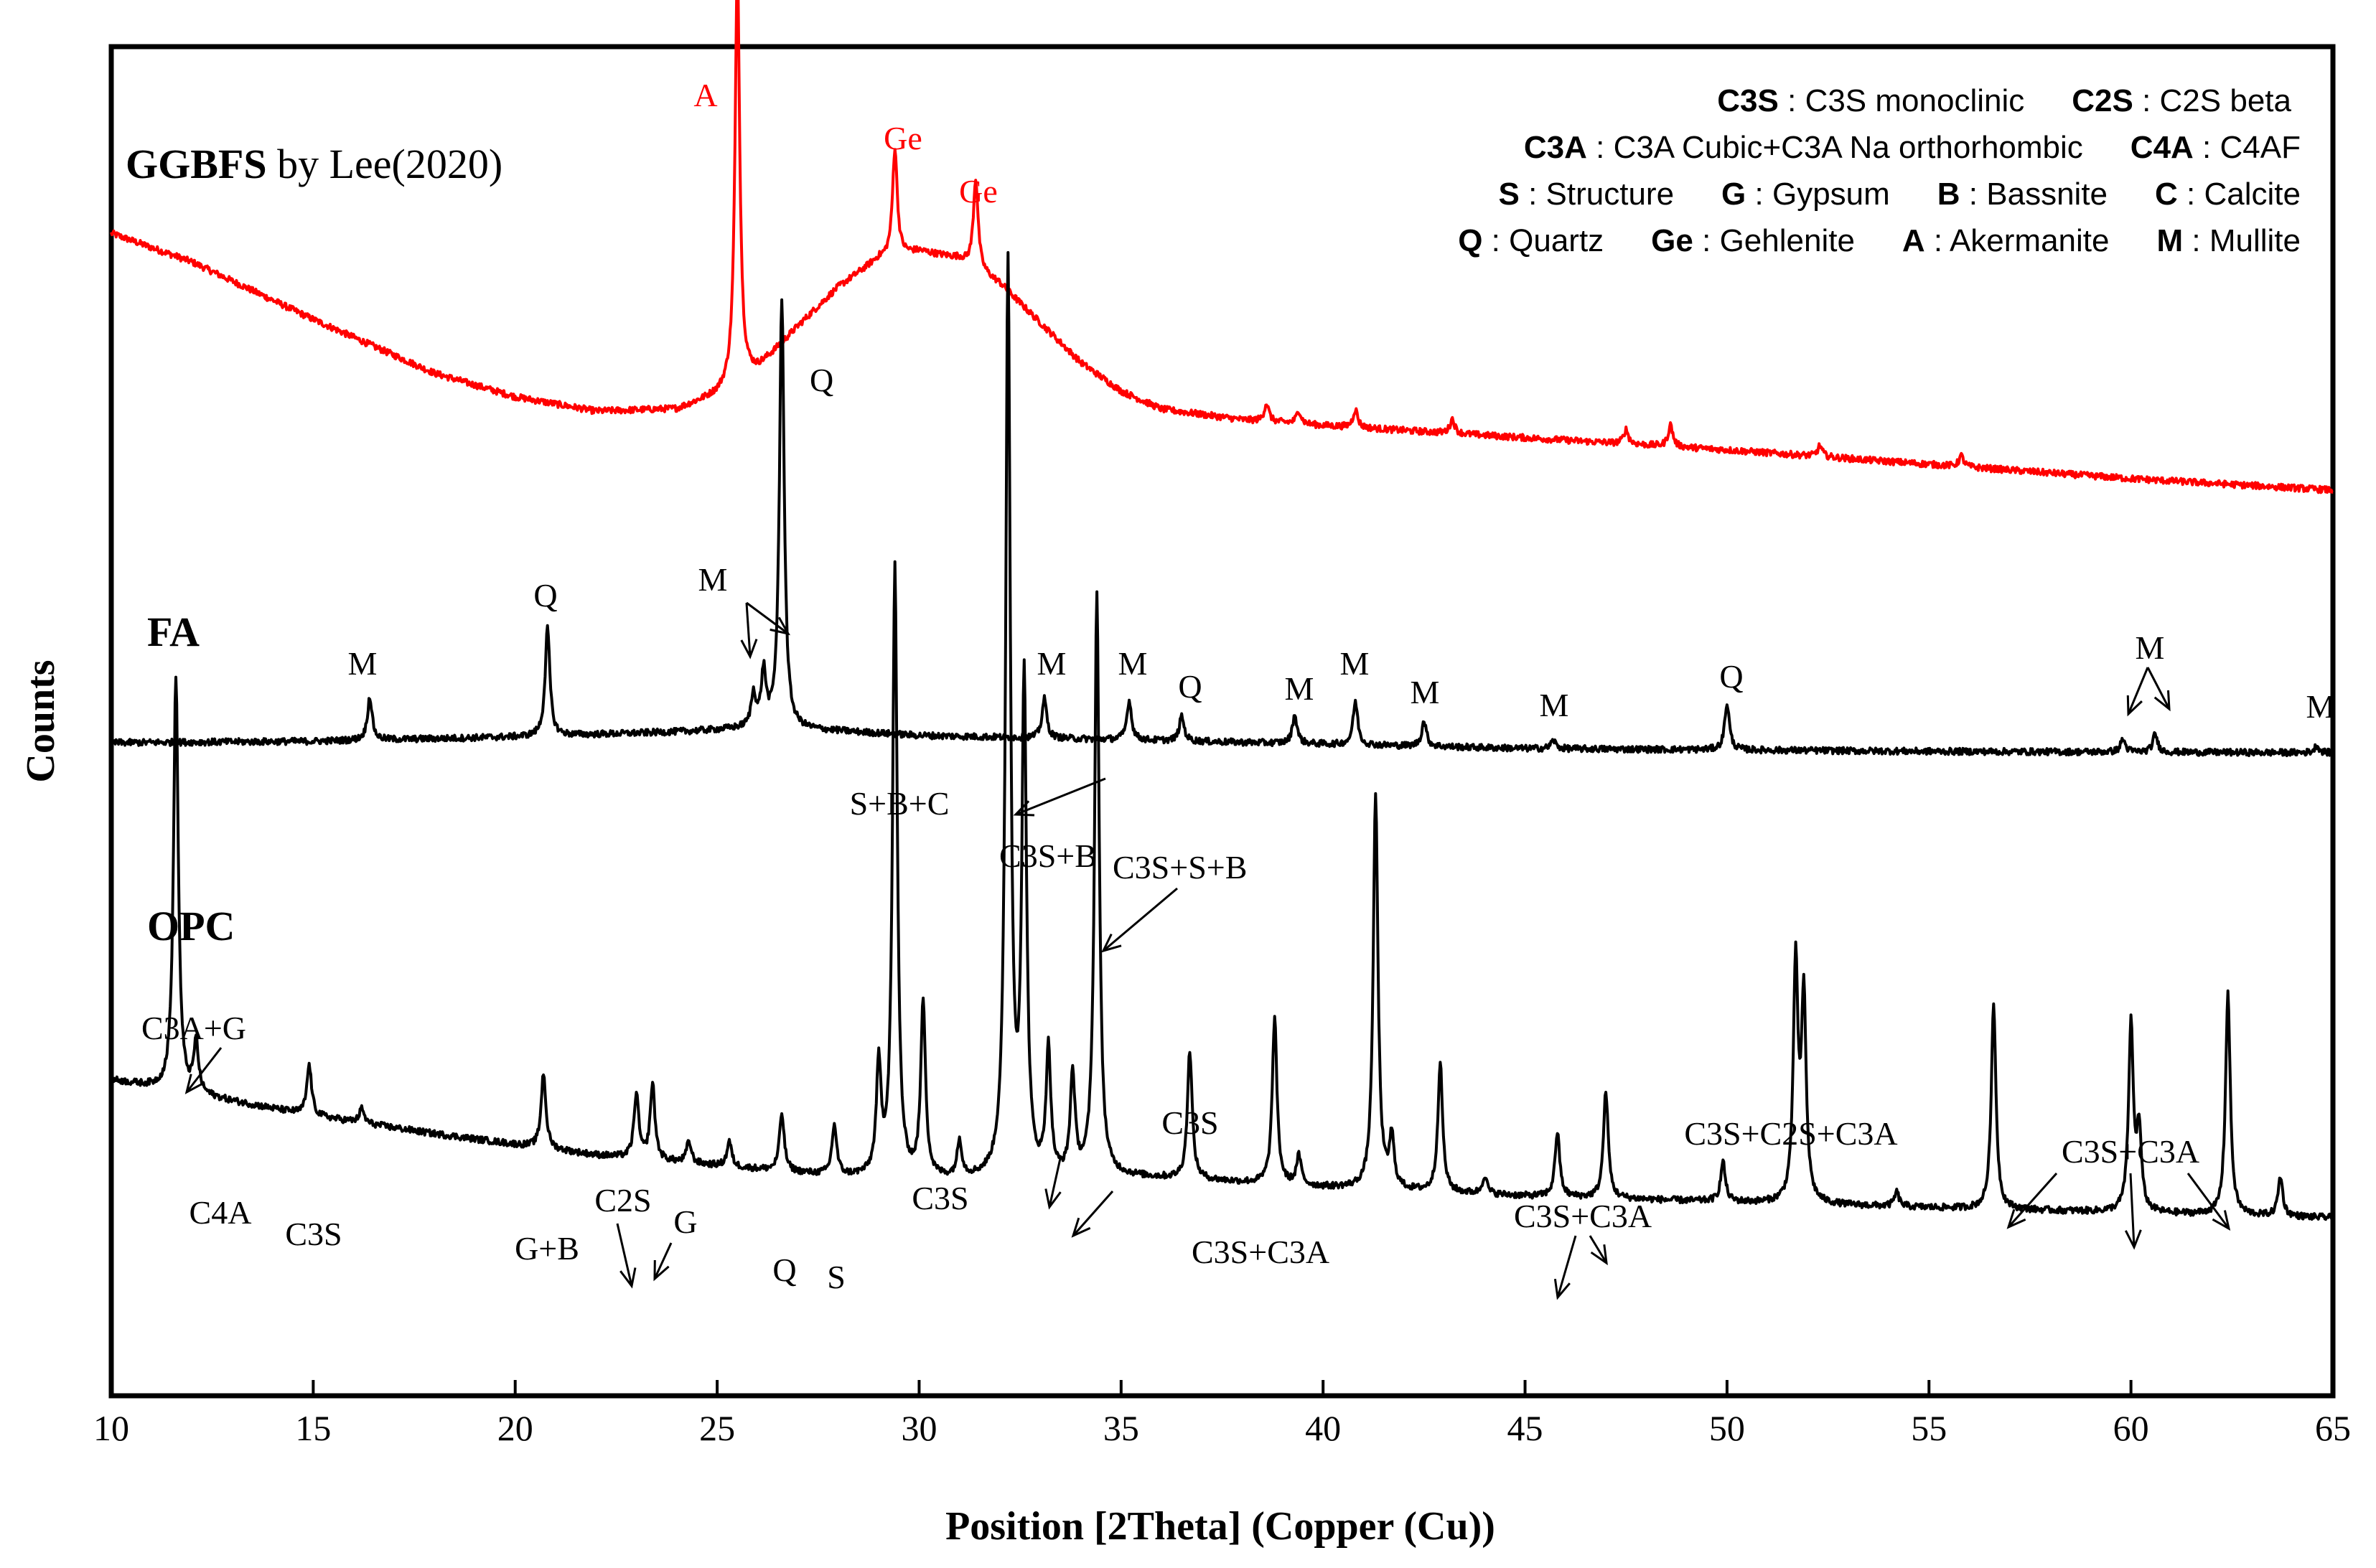 This screenshot has height=1568, width=2376. Describe the element at coordinates (1929, 1428) in the screenshot. I see `x-tick-label: 55` at that location.